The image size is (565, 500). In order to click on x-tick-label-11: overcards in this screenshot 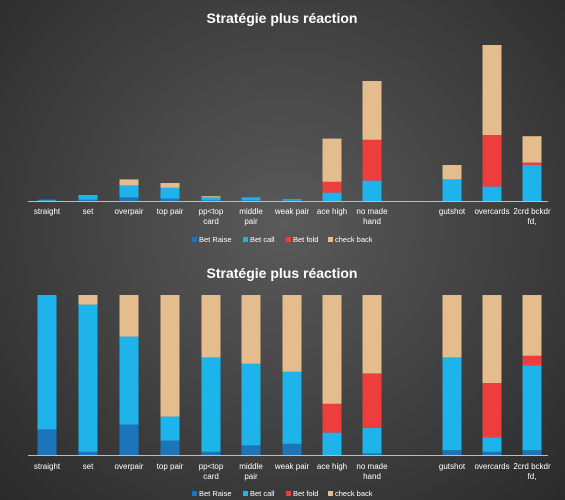, I will do `click(491, 466)`.